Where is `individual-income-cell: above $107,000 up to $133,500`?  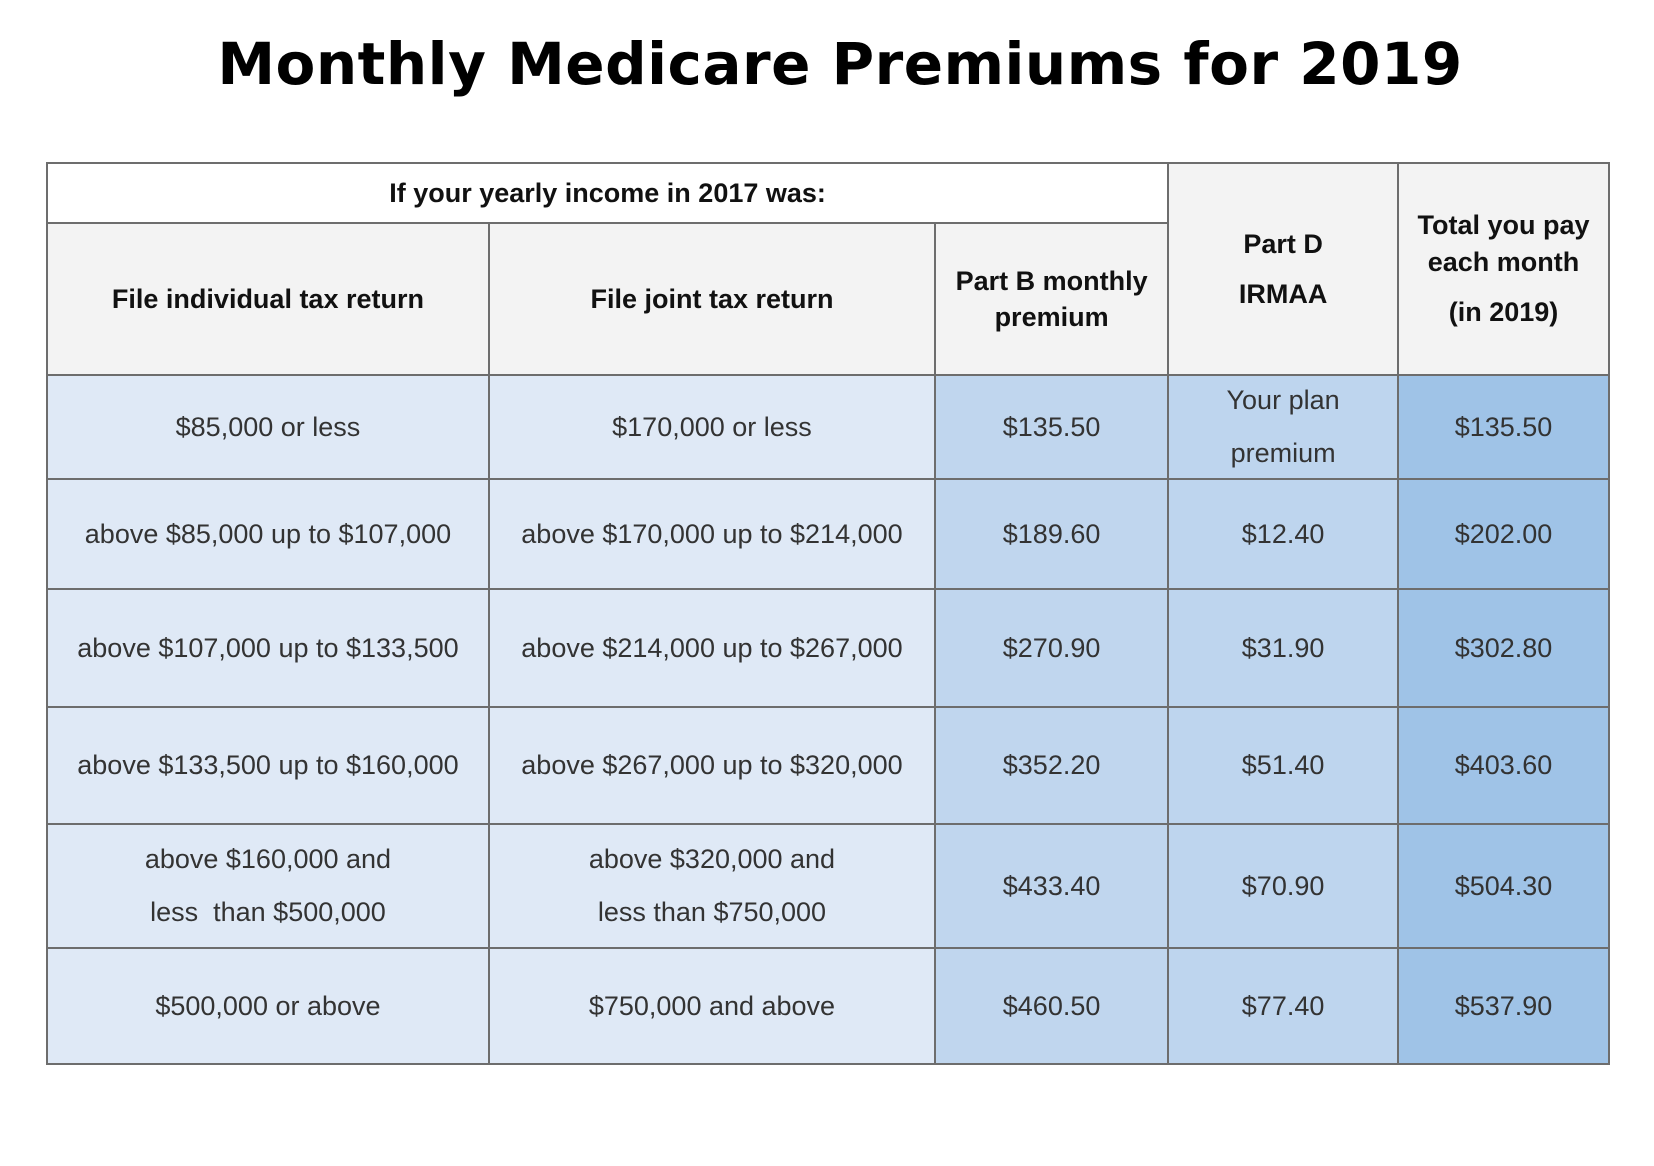
individual-income-cell: above $107,000 up to $133,500 is located at coordinates (268, 648).